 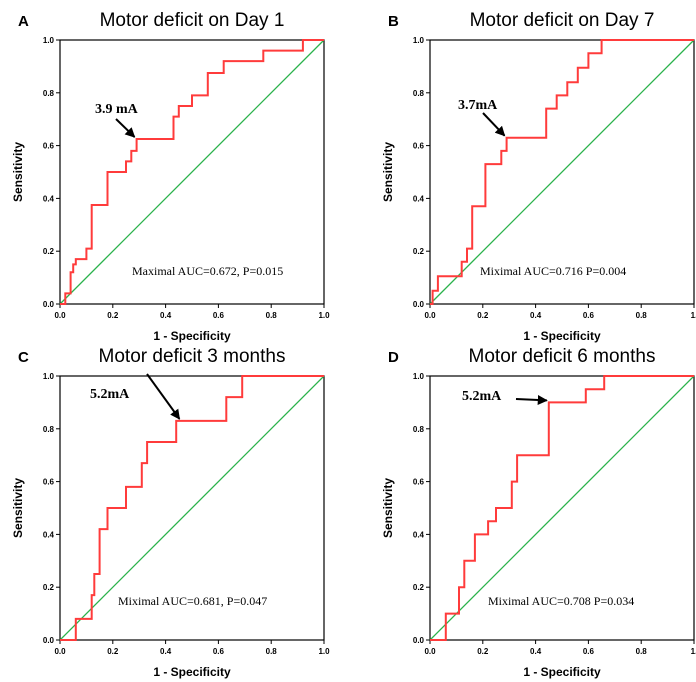 I want to click on panel-a-reference-line, so click(x=192, y=172).